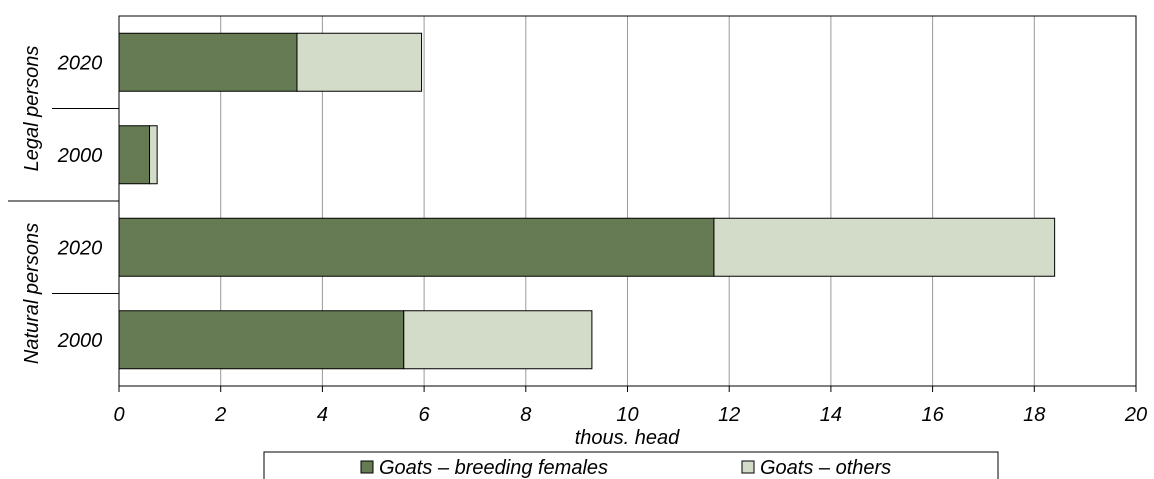 The width and height of the screenshot is (1154, 479). What do you see at coordinates (729, 415) in the screenshot?
I see `x-tick-label: 12` at bounding box center [729, 415].